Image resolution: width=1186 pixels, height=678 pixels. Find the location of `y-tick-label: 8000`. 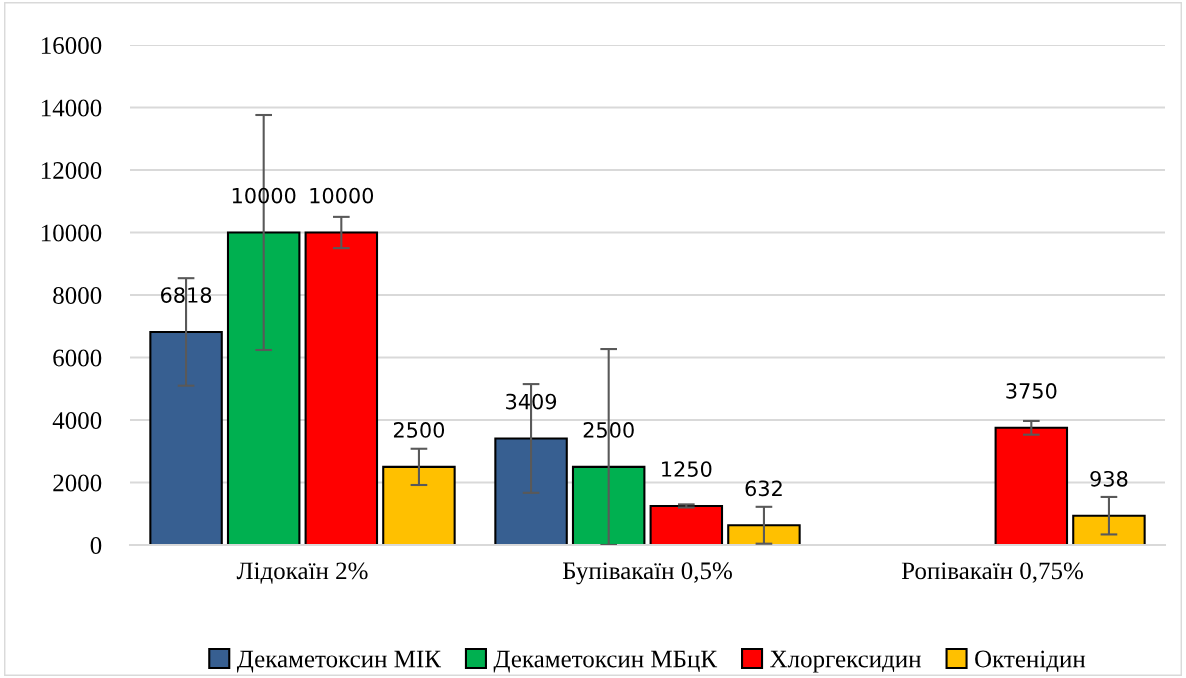

y-tick-label: 8000 is located at coordinates (77, 295).